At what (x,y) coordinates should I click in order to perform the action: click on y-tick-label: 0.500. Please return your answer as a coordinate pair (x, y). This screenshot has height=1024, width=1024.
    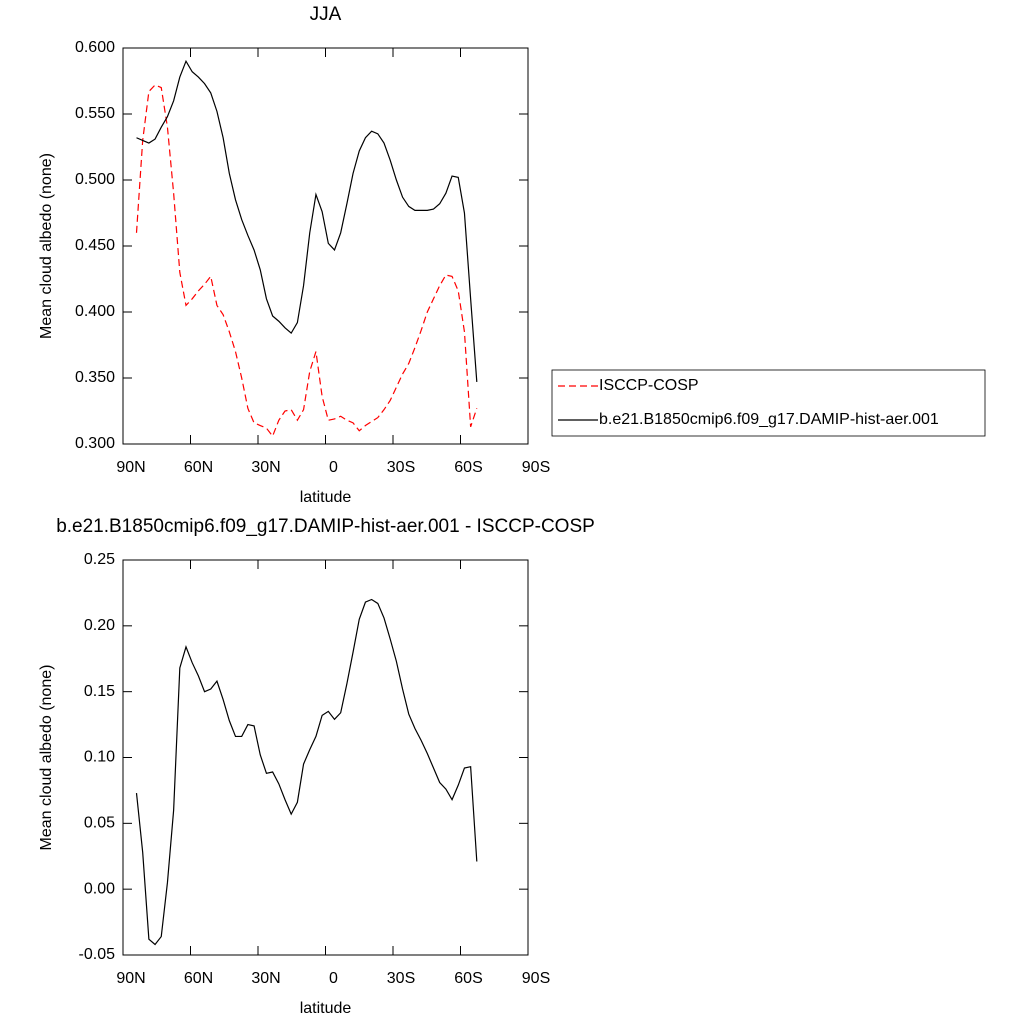
    Looking at the image, I should click on (95, 179).